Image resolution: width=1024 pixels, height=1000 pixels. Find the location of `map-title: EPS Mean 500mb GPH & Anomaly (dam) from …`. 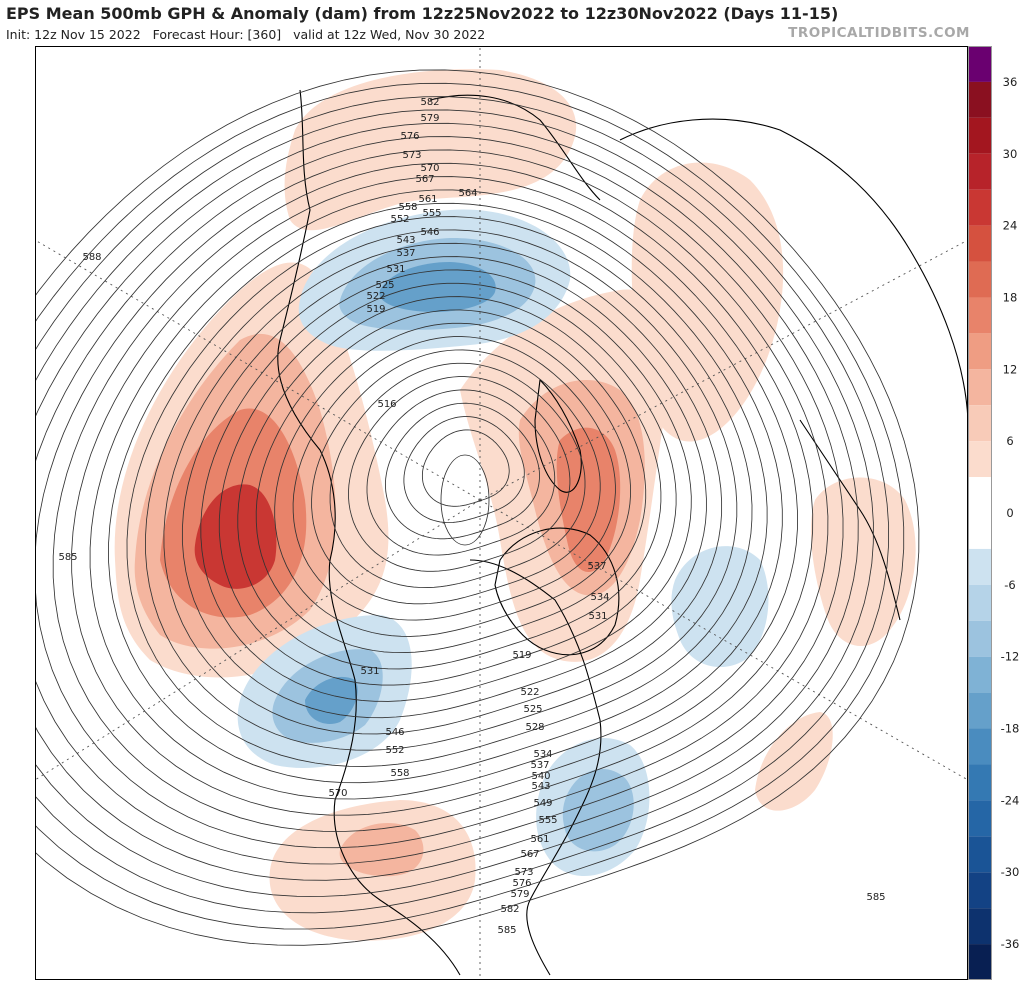

map-title: EPS Mean 500mb GPH & Anomaly (dam) from … is located at coordinates (422, 13).